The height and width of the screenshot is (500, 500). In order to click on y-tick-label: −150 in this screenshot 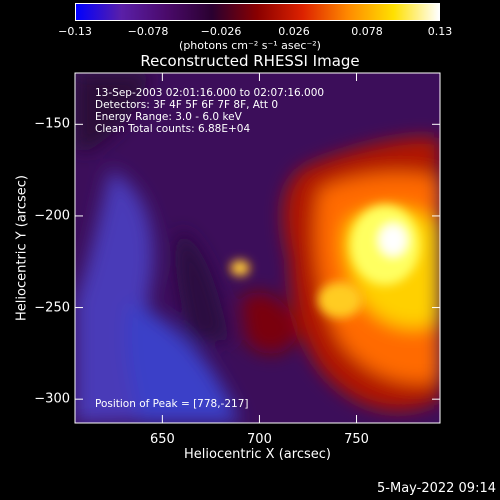, I will do `click(52, 124)`.